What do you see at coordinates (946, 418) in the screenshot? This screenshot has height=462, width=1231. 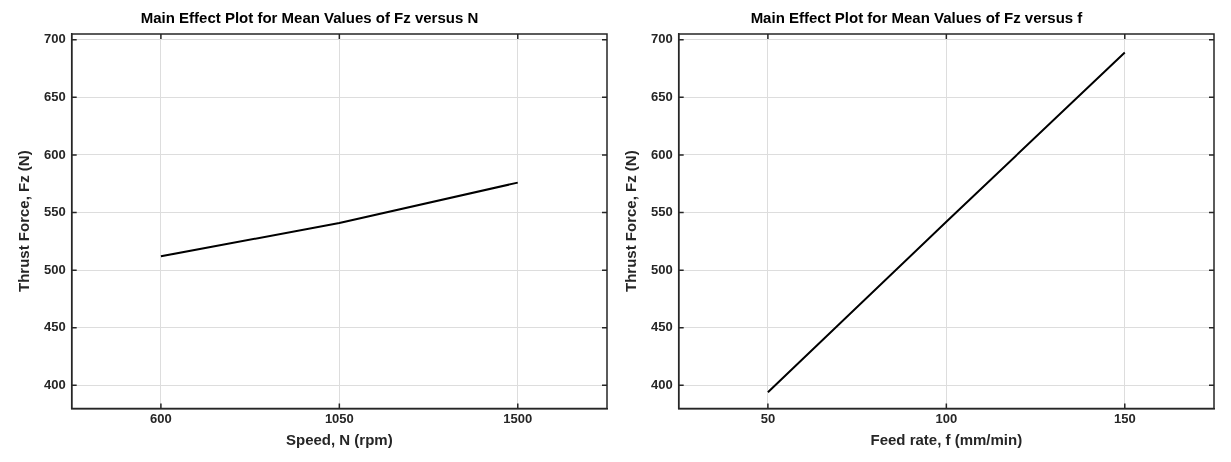 I see `x-tick-label: 100` at bounding box center [946, 418].